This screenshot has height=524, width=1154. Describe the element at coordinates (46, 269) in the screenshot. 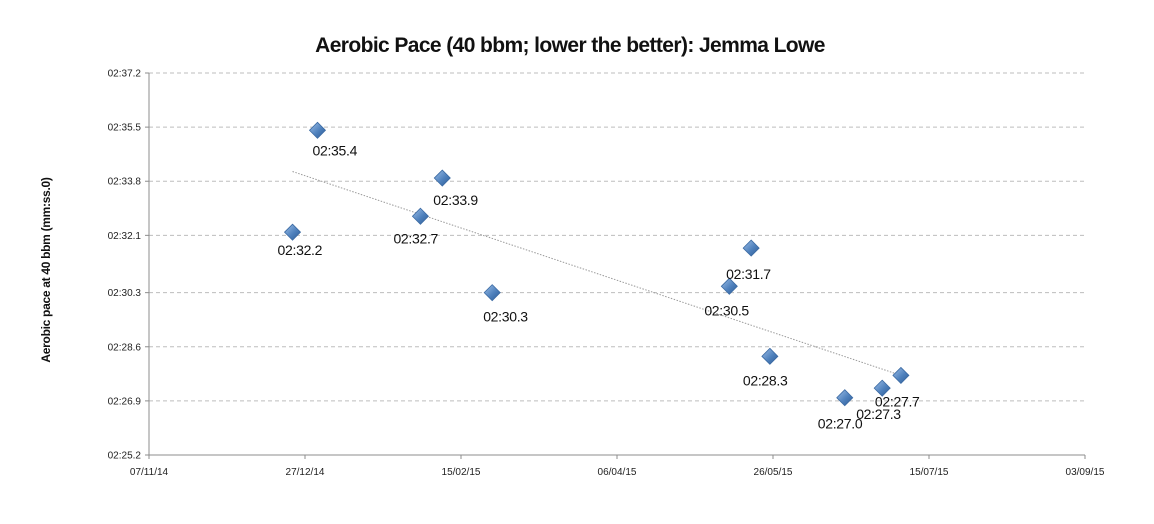

I see `y-axis-label: Aerobic pace at 40 bbm (mm:ss.0)` at that location.